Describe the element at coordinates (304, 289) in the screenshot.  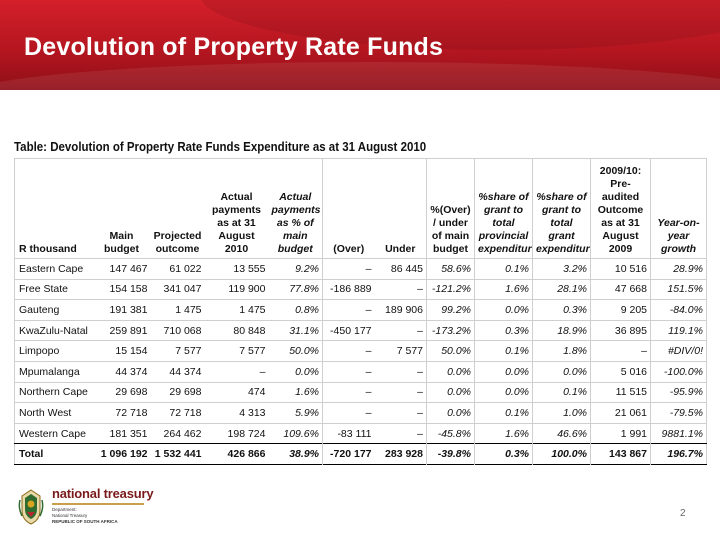
I see `table-cell: 77.8%` at that location.